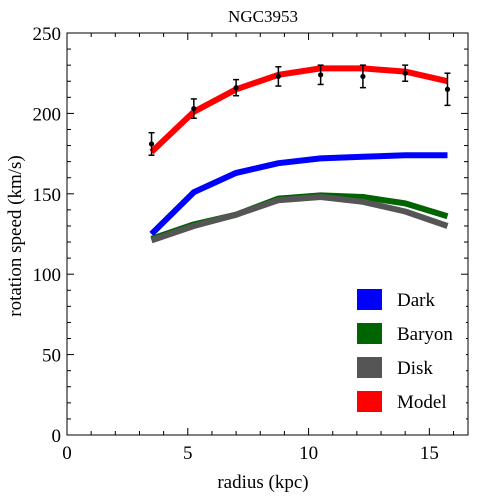 The height and width of the screenshot is (500, 500). What do you see at coordinates (263, 16) in the screenshot?
I see `chart-title: NGC3953` at bounding box center [263, 16].